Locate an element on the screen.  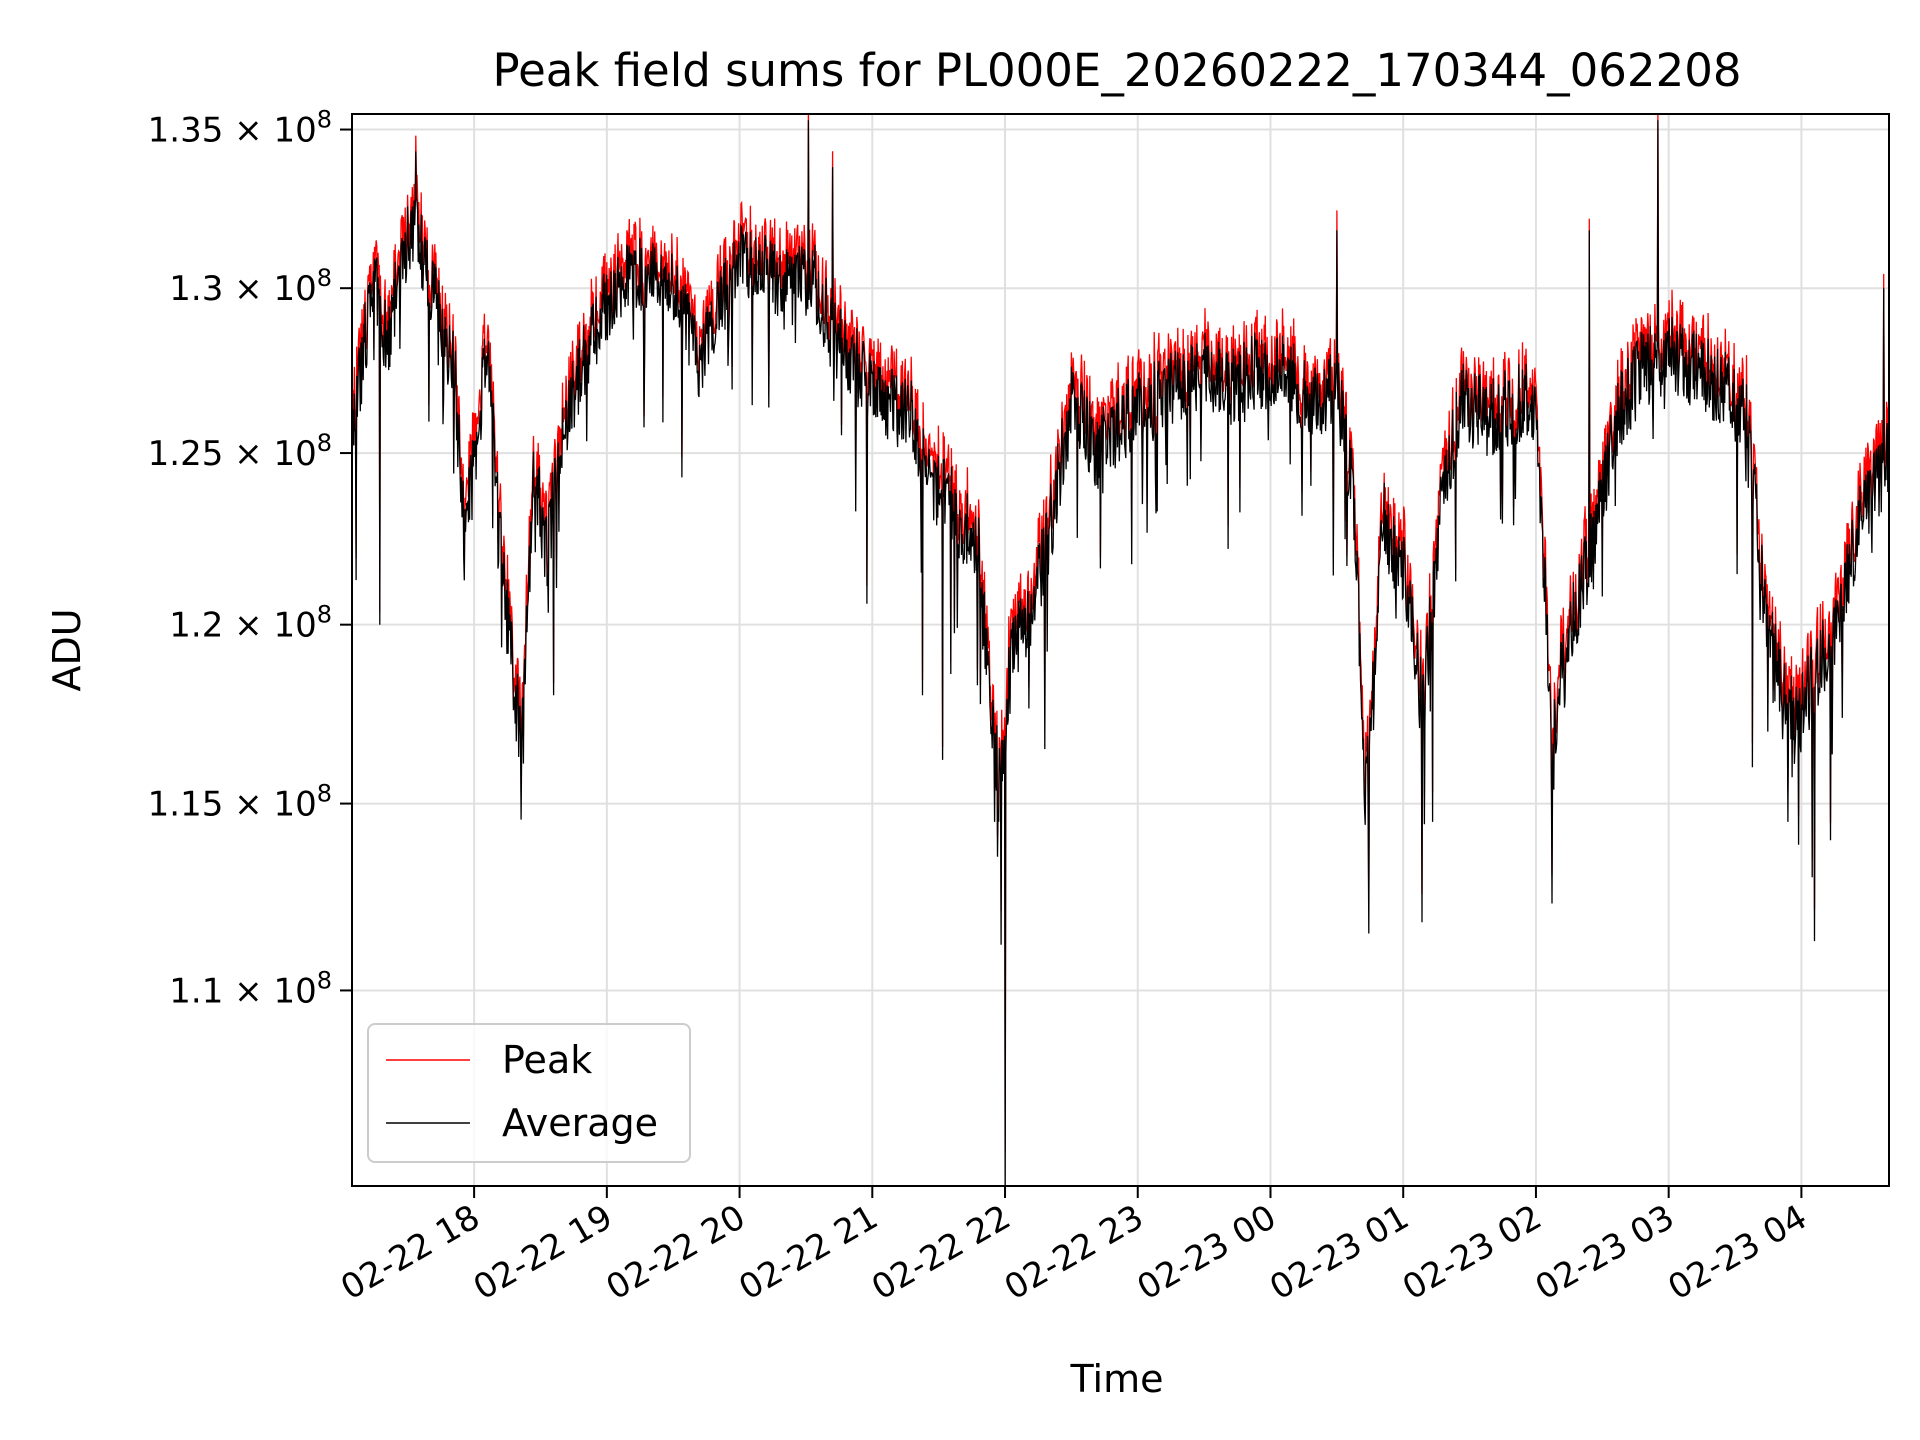
y-tick-label: 1.3 × 10⁸ is located at coordinates (250, 286).